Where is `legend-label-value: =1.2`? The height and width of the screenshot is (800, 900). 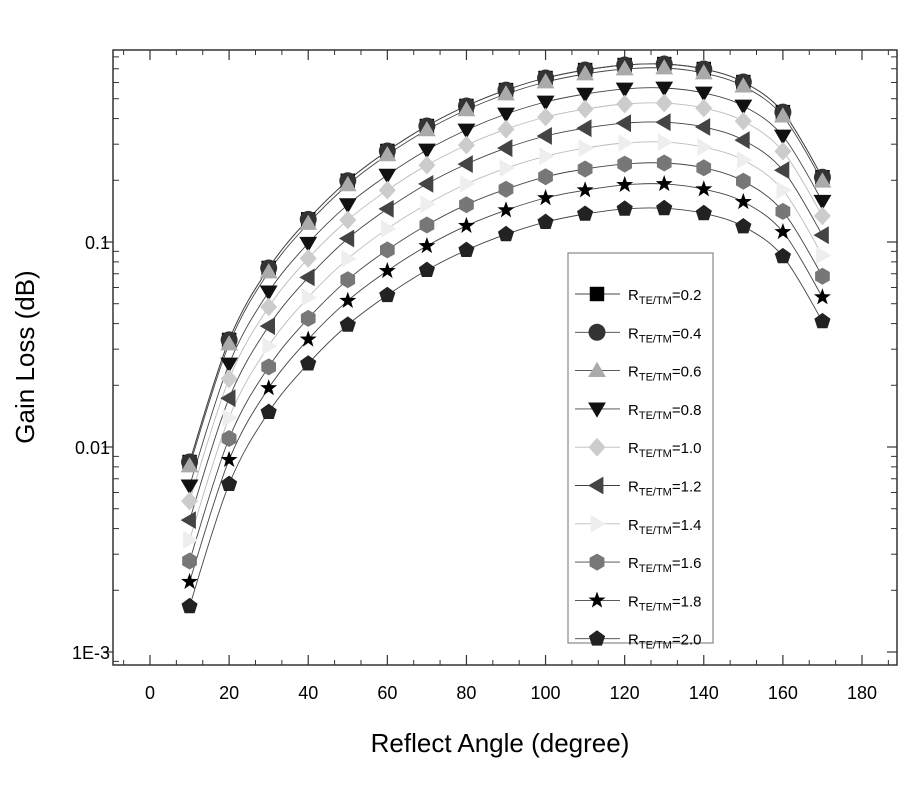 legend-label-value: =1.2 is located at coordinates (687, 487).